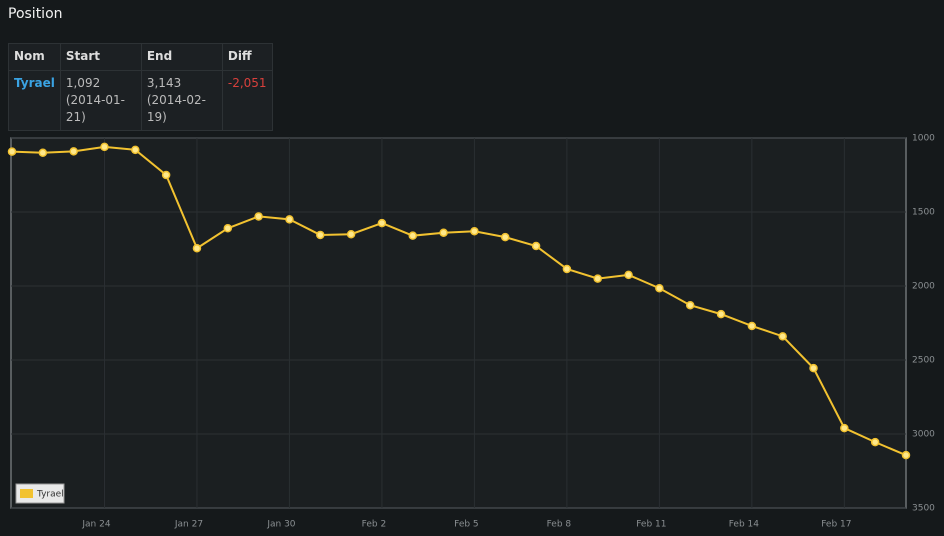  What do you see at coordinates (923, 287) in the screenshot?
I see `y-tick-label: 2000` at bounding box center [923, 287].